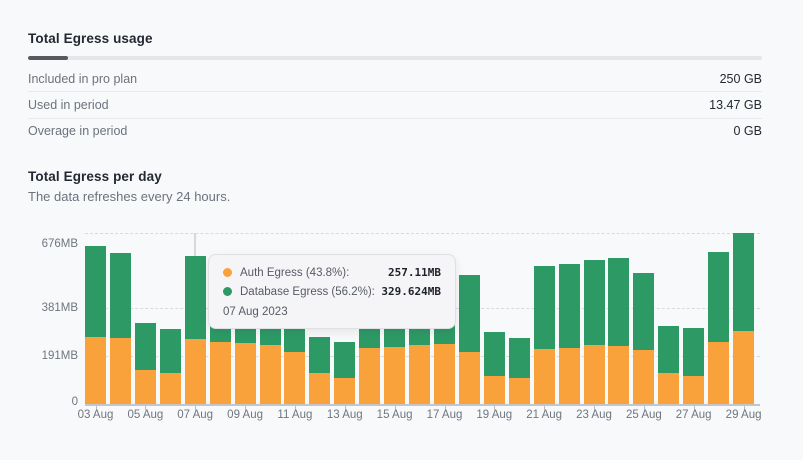 The width and height of the screenshot is (803, 460). What do you see at coordinates (494, 415) in the screenshot?
I see `x-axis-label: 19 Aug` at bounding box center [494, 415].